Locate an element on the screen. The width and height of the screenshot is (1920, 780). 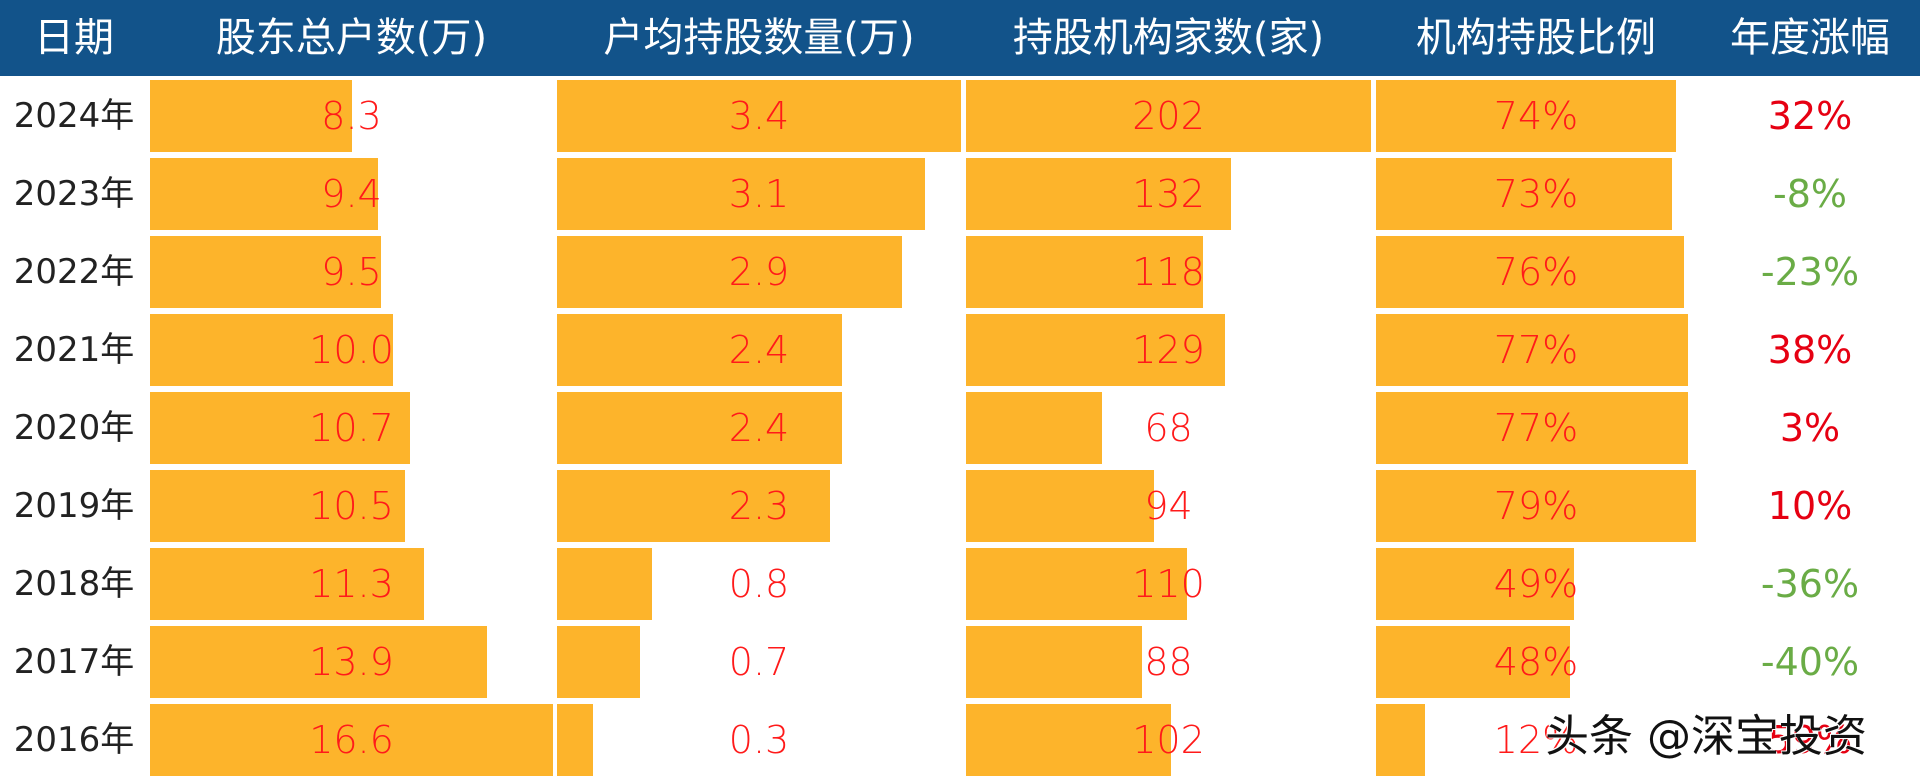
cell-avg-holding: 0.7 is located at coordinates (759, 662).